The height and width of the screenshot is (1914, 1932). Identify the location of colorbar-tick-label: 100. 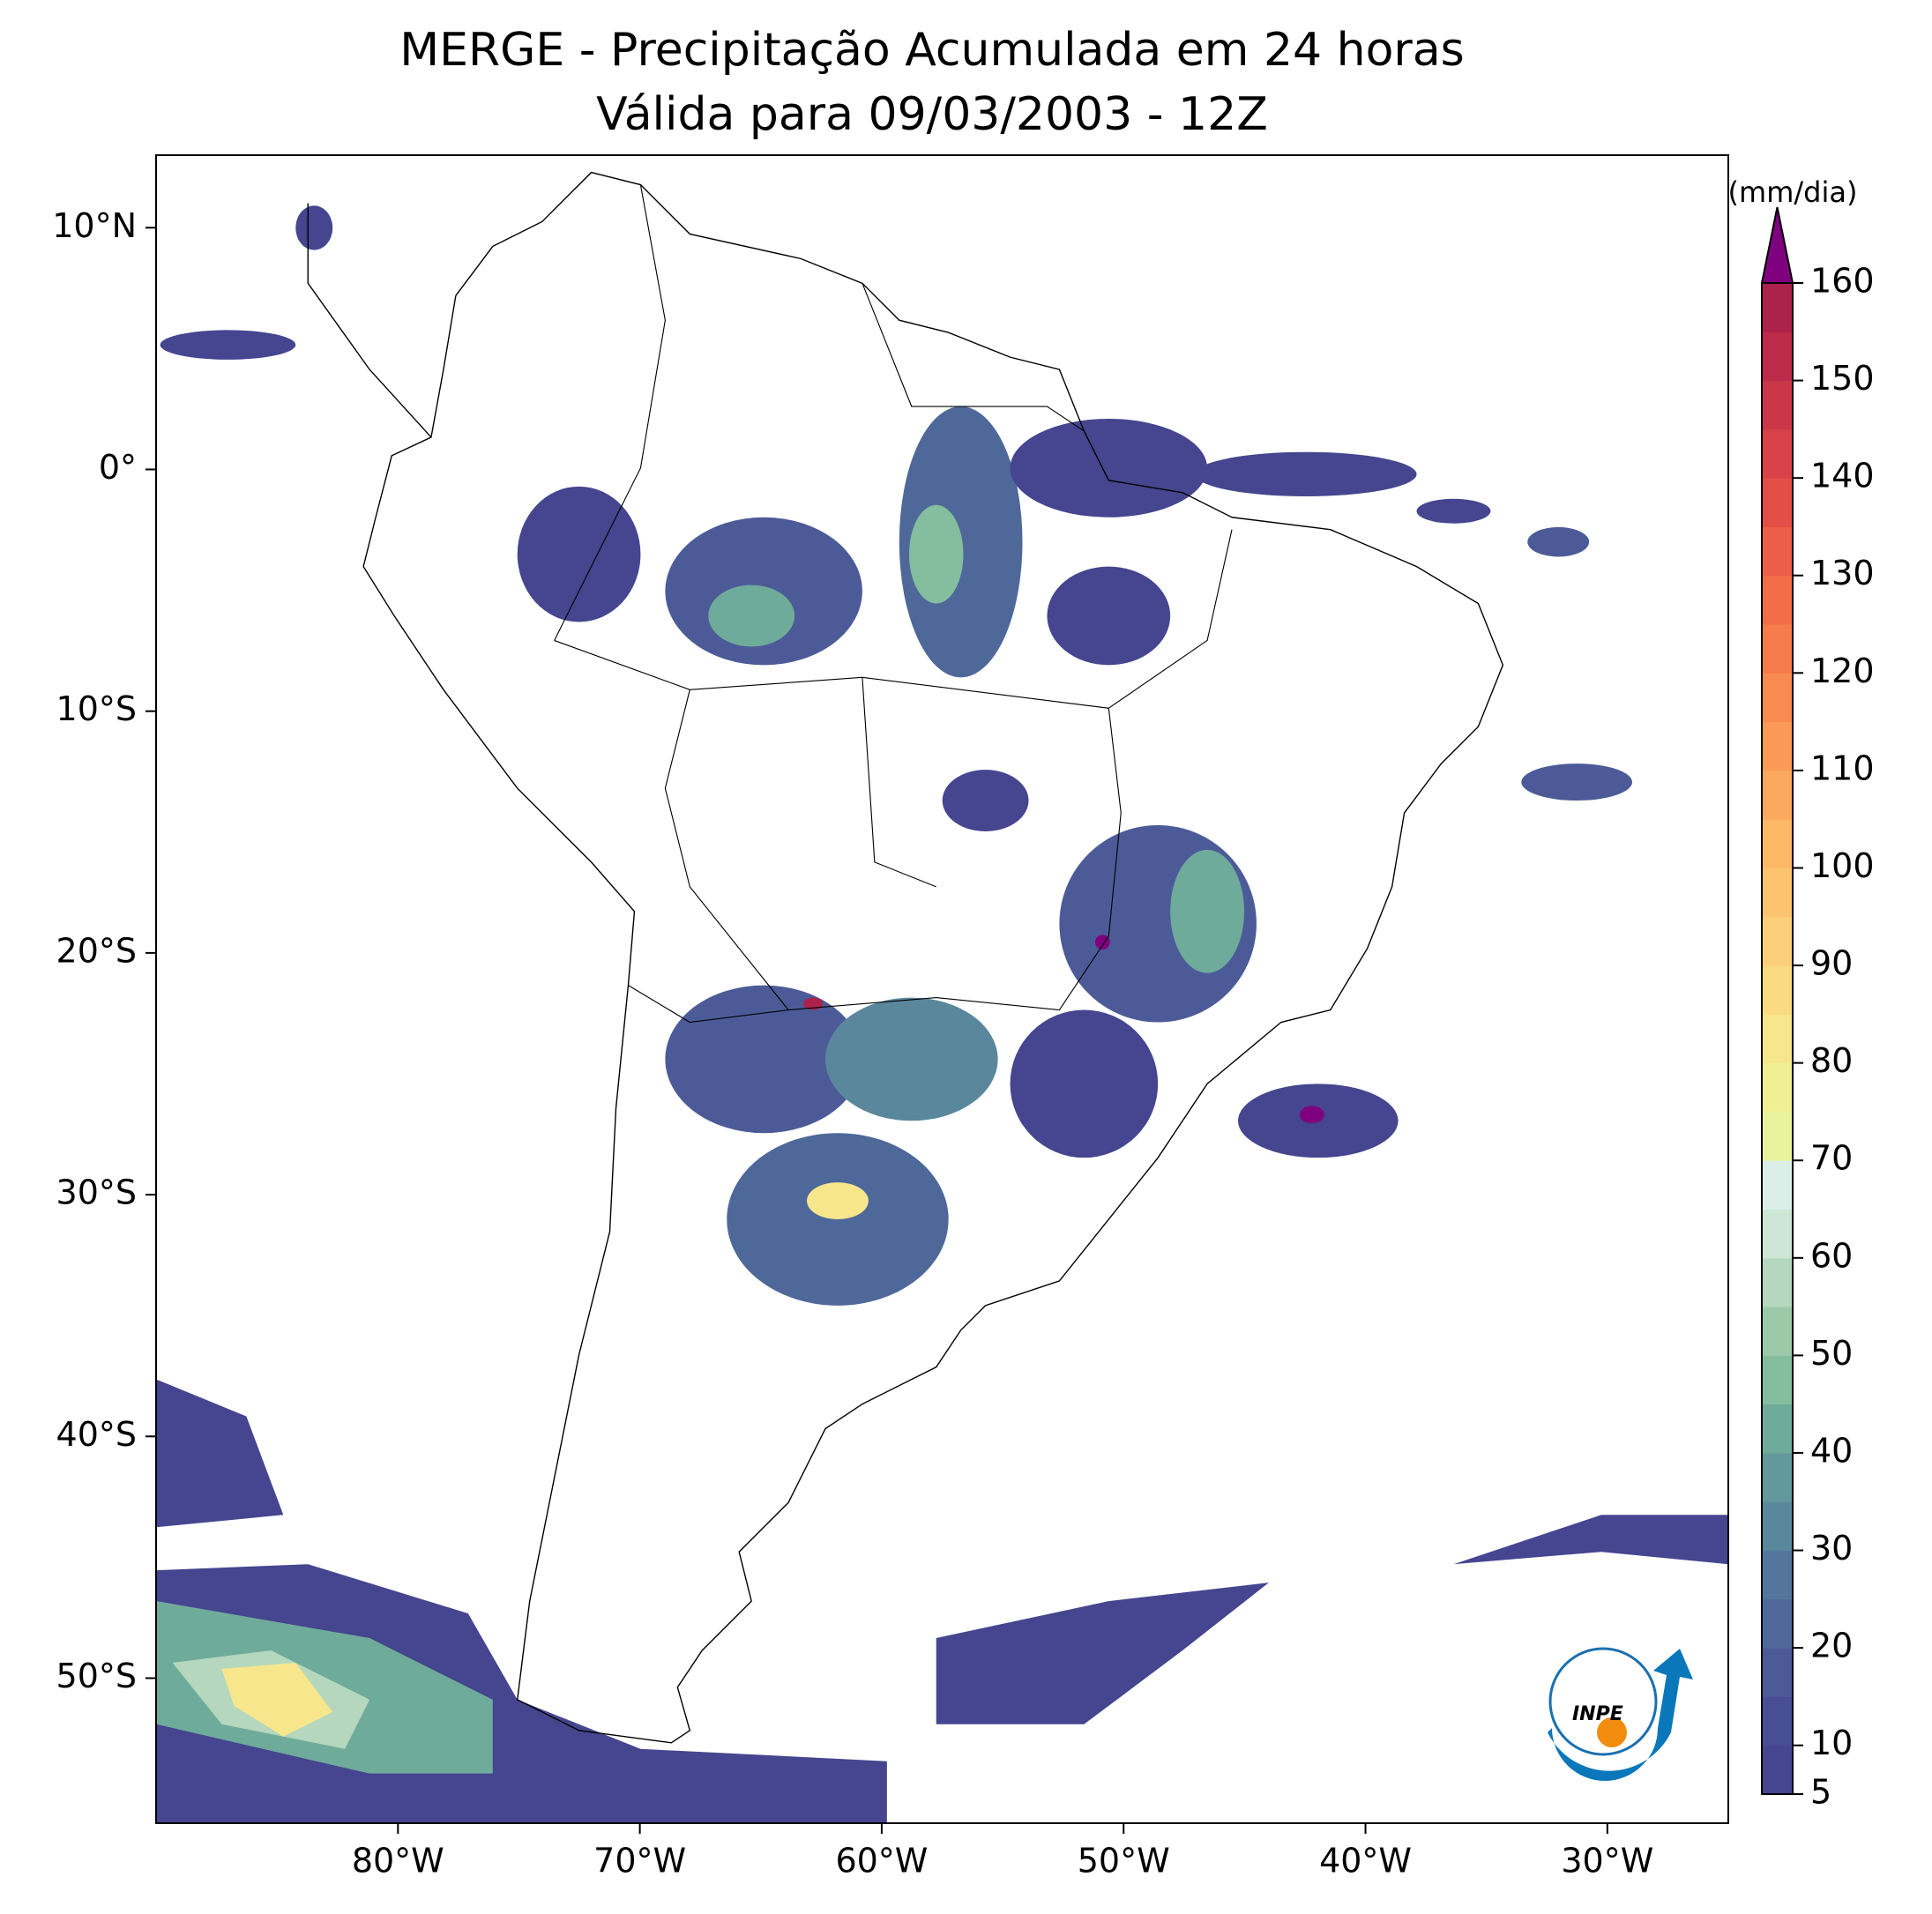
(1843, 865).